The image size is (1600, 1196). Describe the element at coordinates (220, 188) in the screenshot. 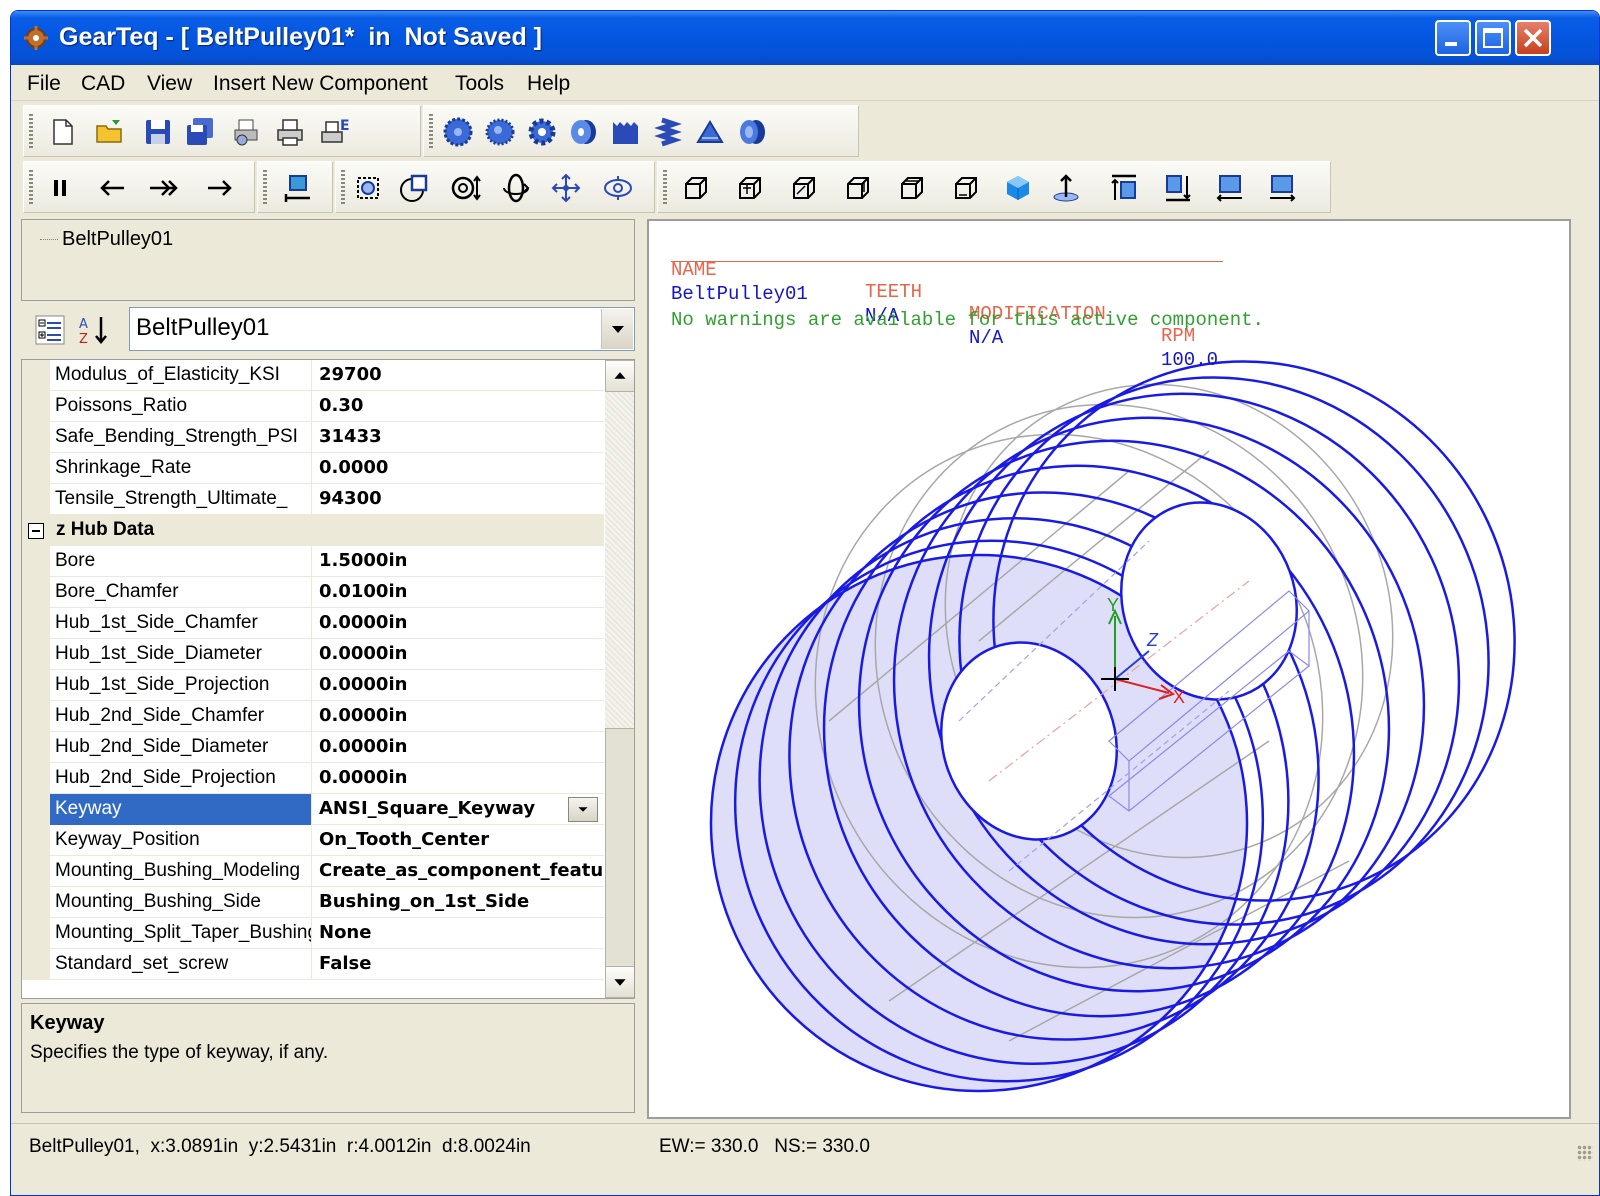

I see `step-forward-icon` at that location.